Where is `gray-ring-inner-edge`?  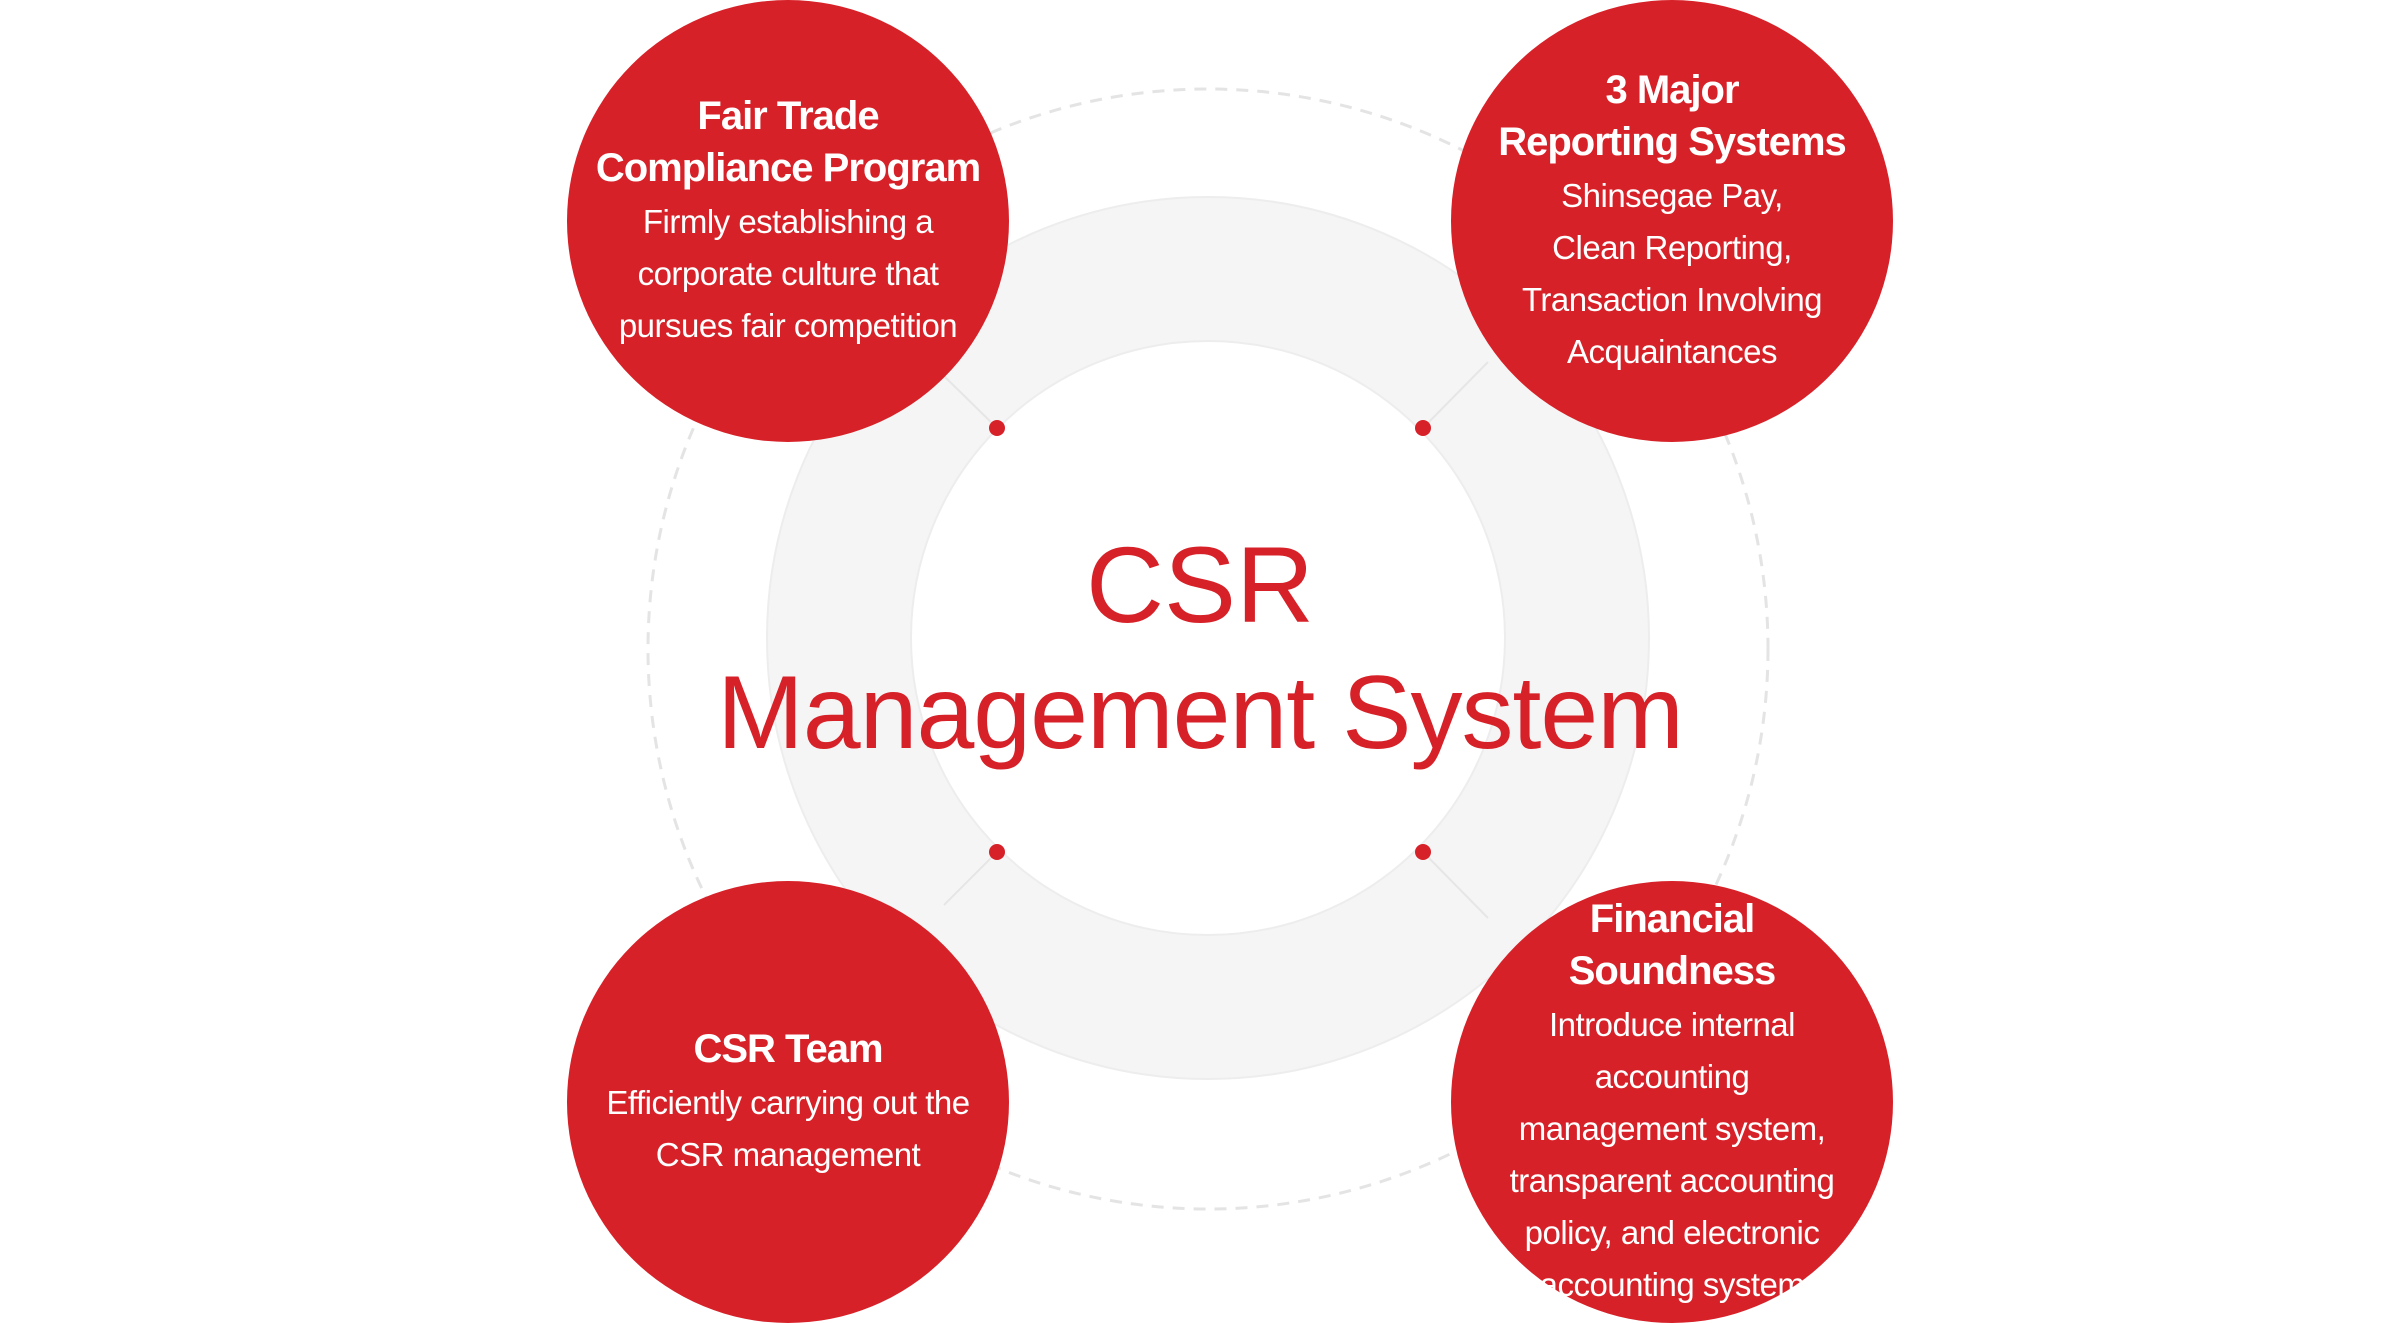
gray-ring-inner-edge is located at coordinates (1208, 638).